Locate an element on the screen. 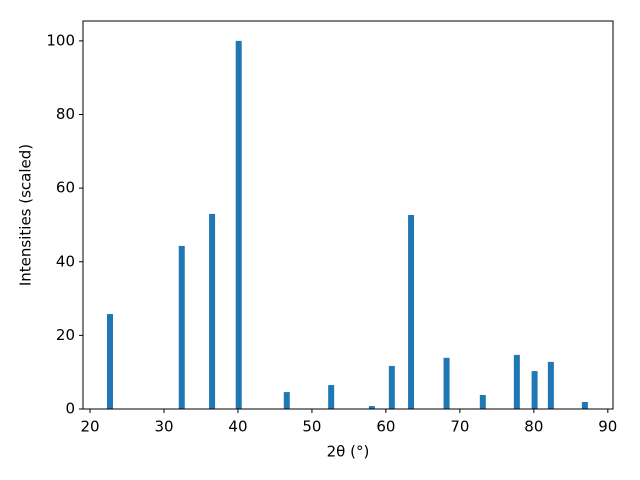  x-tick-label: 40 is located at coordinates (237, 427).